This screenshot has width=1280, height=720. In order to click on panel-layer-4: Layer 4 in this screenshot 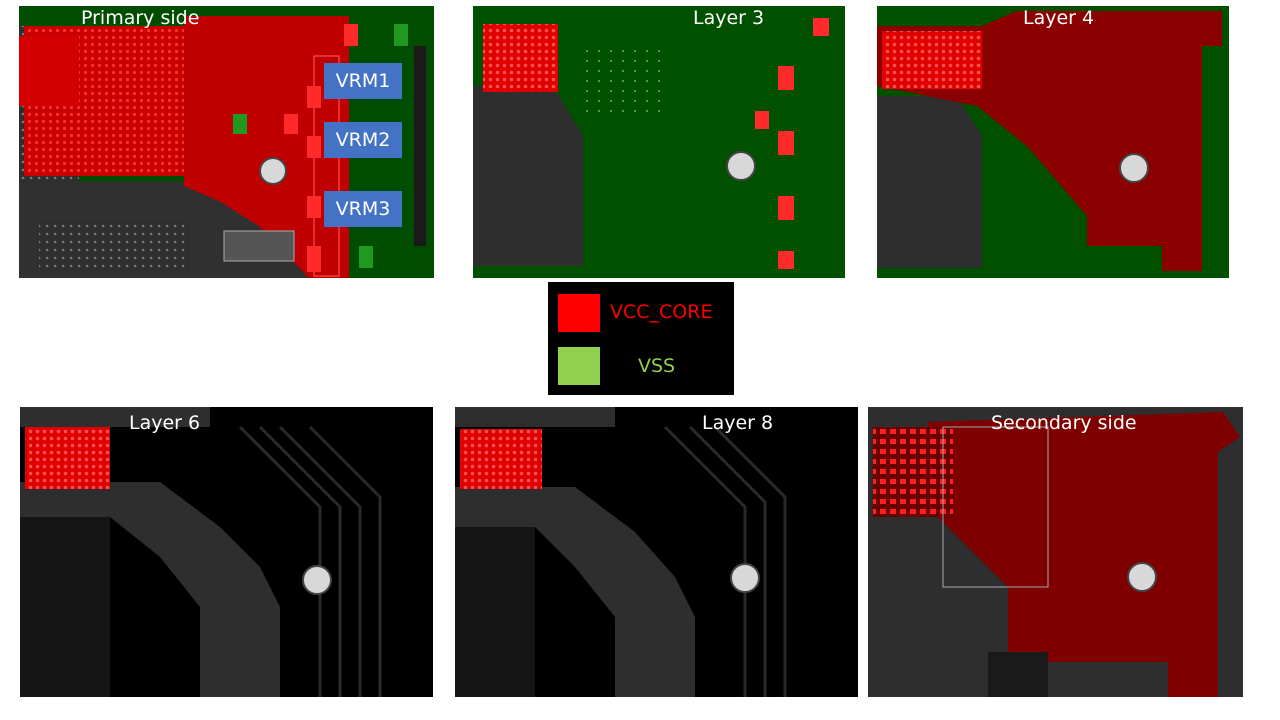, I will do `click(1053, 142)`.